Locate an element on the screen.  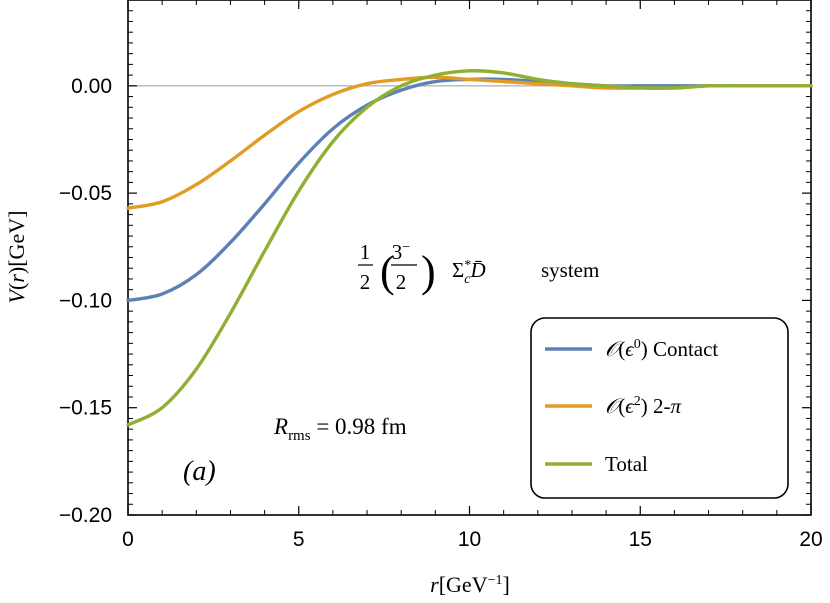
rms-annotation: Rrms = 0.98 fm is located at coordinates (340, 429).